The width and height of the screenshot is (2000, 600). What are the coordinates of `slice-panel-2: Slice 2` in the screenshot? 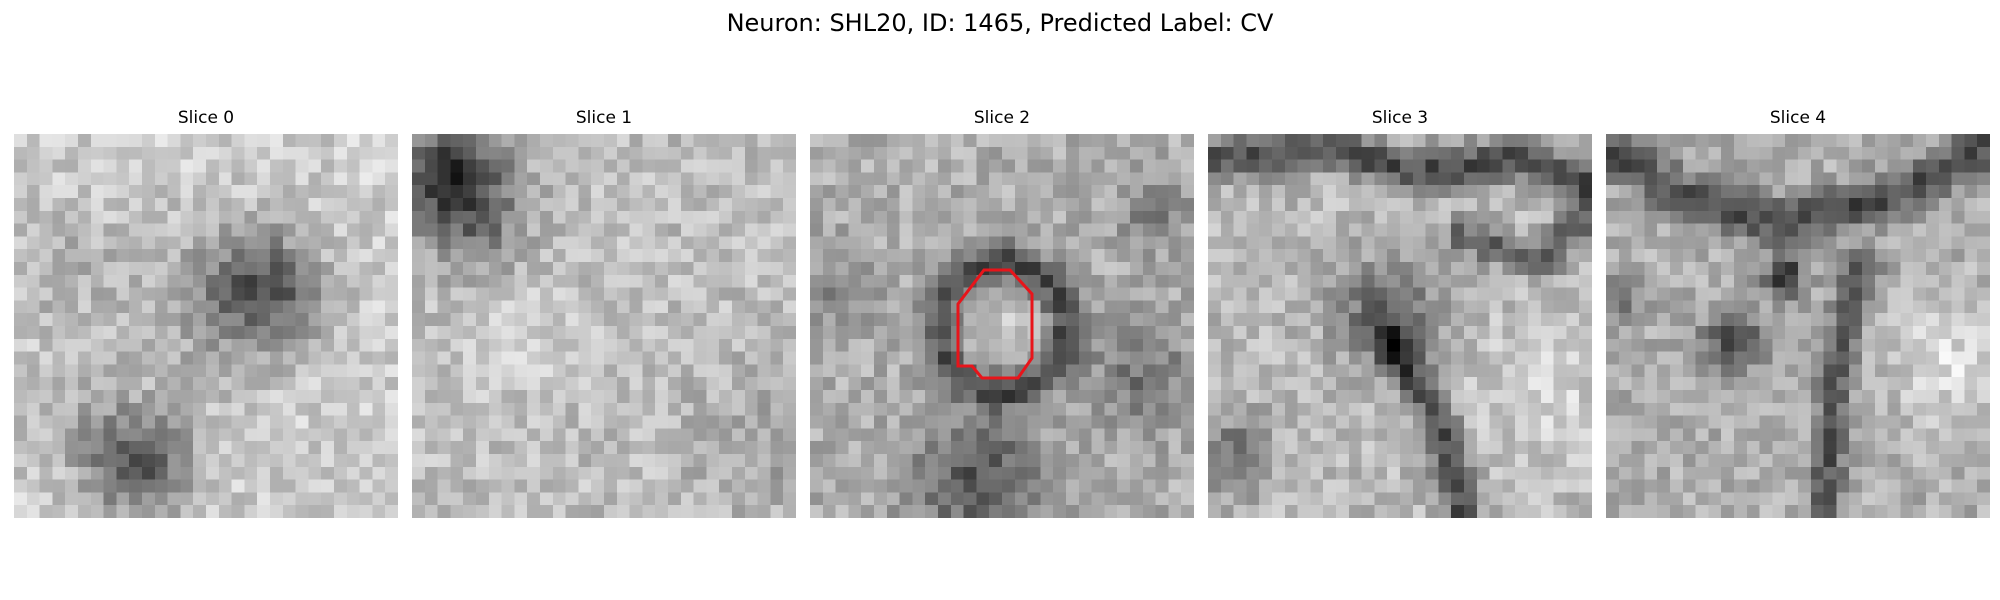 It's located at (1002, 313).